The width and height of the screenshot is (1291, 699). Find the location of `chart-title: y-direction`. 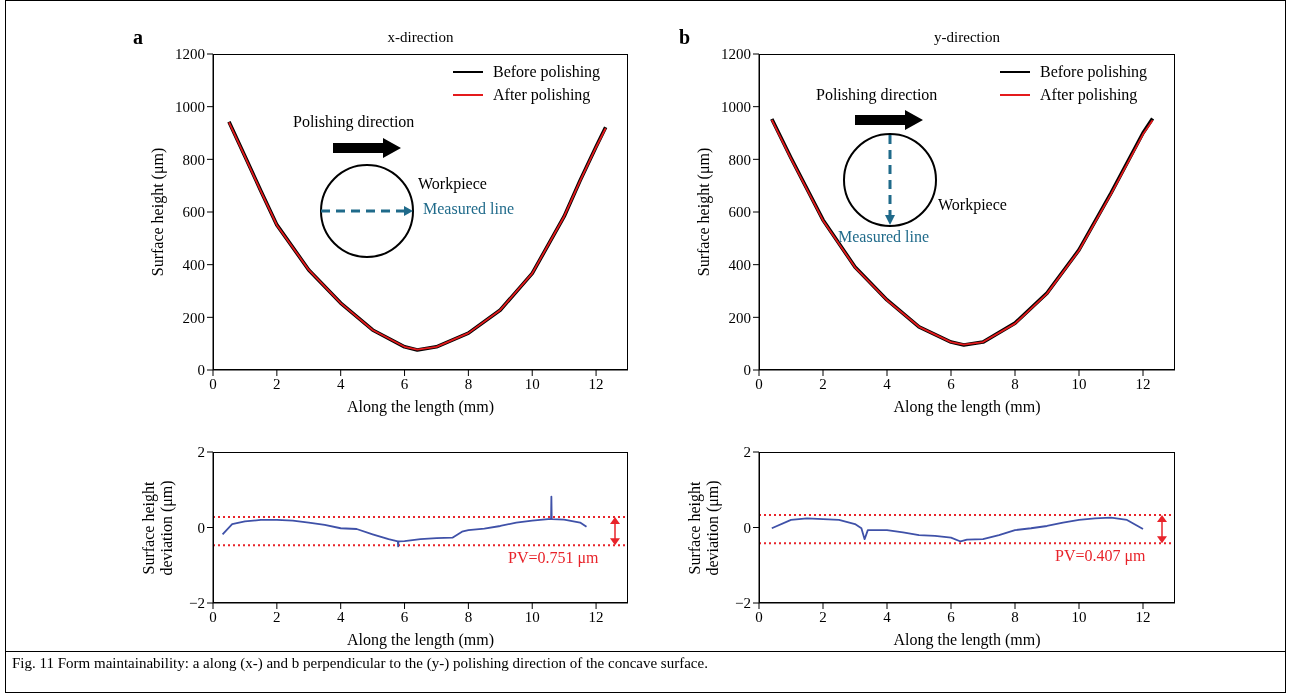

chart-title: y-direction is located at coordinates (967, 37).